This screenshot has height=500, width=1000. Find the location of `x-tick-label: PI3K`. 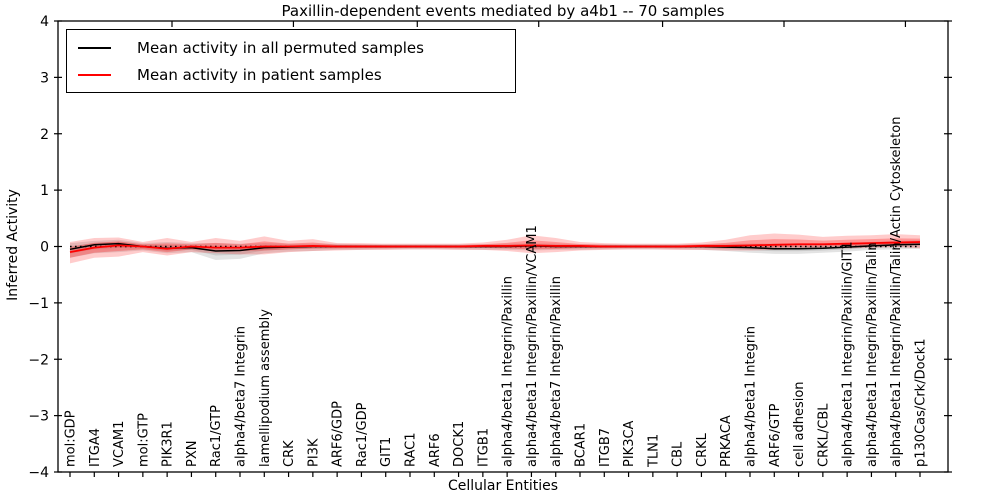

x-tick-label: PI3K is located at coordinates (313, 452).